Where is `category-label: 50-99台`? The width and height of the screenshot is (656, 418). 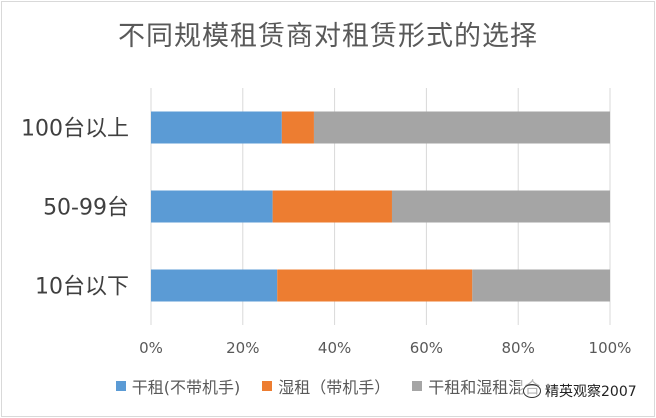 category-label: 50-99台 is located at coordinates (86, 208).